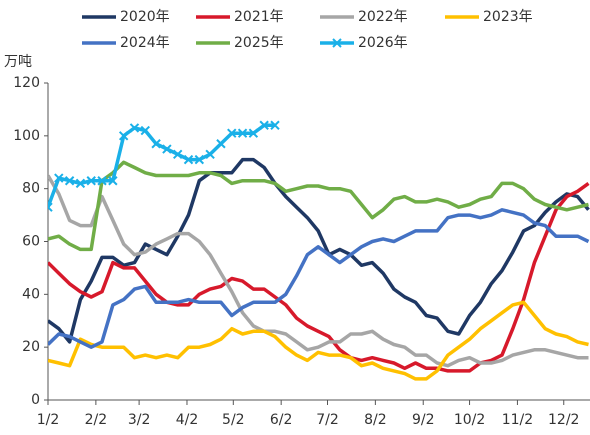 The width and height of the screenshot is (590, 435). What do you see at coordinates (327, 420) in the screenshot?
I see `x-tick-label: 7/2` at bounding box center [327, 420].